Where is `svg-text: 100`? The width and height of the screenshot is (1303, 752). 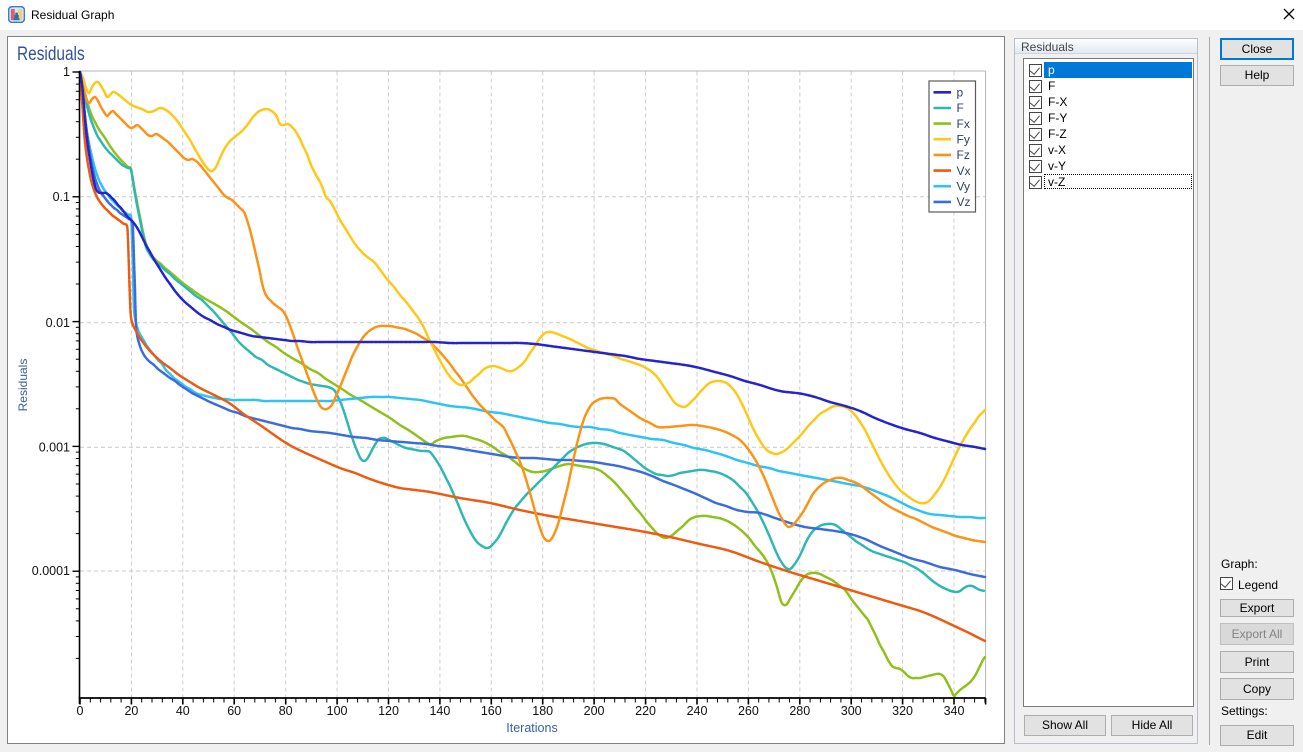 svg-text: 100 is located at coordinates (337, 711).